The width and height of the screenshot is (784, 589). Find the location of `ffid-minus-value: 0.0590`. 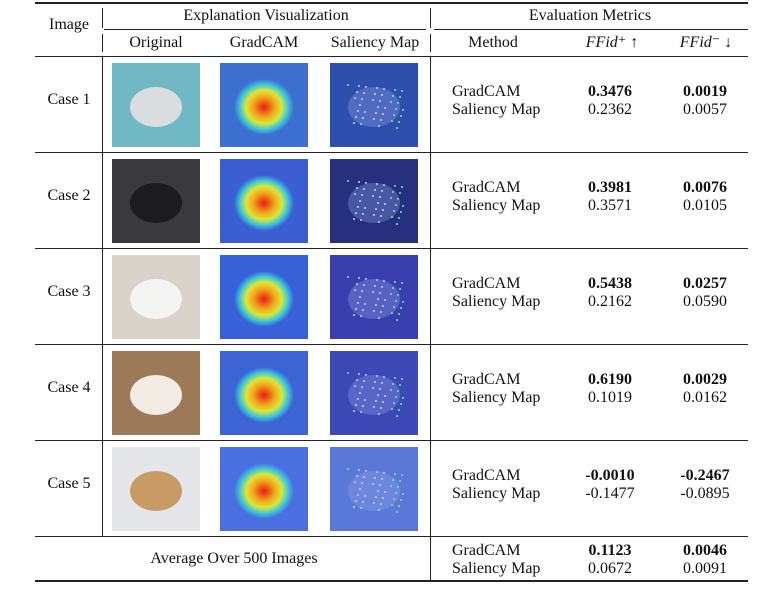

ffid-minus-value: 0.0590 is located at coordinates (705, 301).